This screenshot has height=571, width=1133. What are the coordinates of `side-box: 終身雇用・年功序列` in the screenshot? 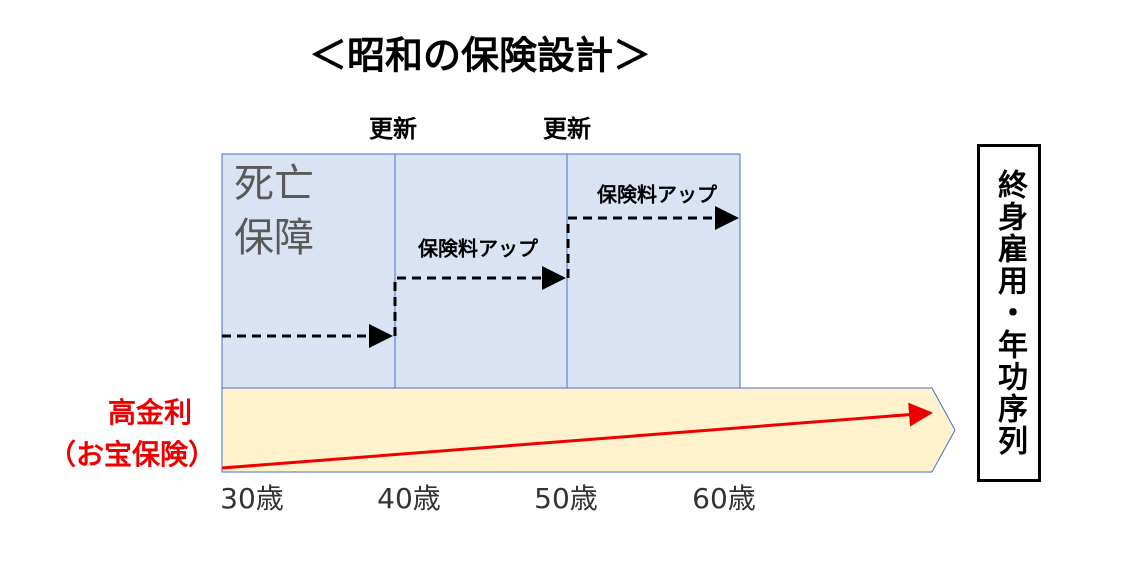 It's located at (1009, 313).